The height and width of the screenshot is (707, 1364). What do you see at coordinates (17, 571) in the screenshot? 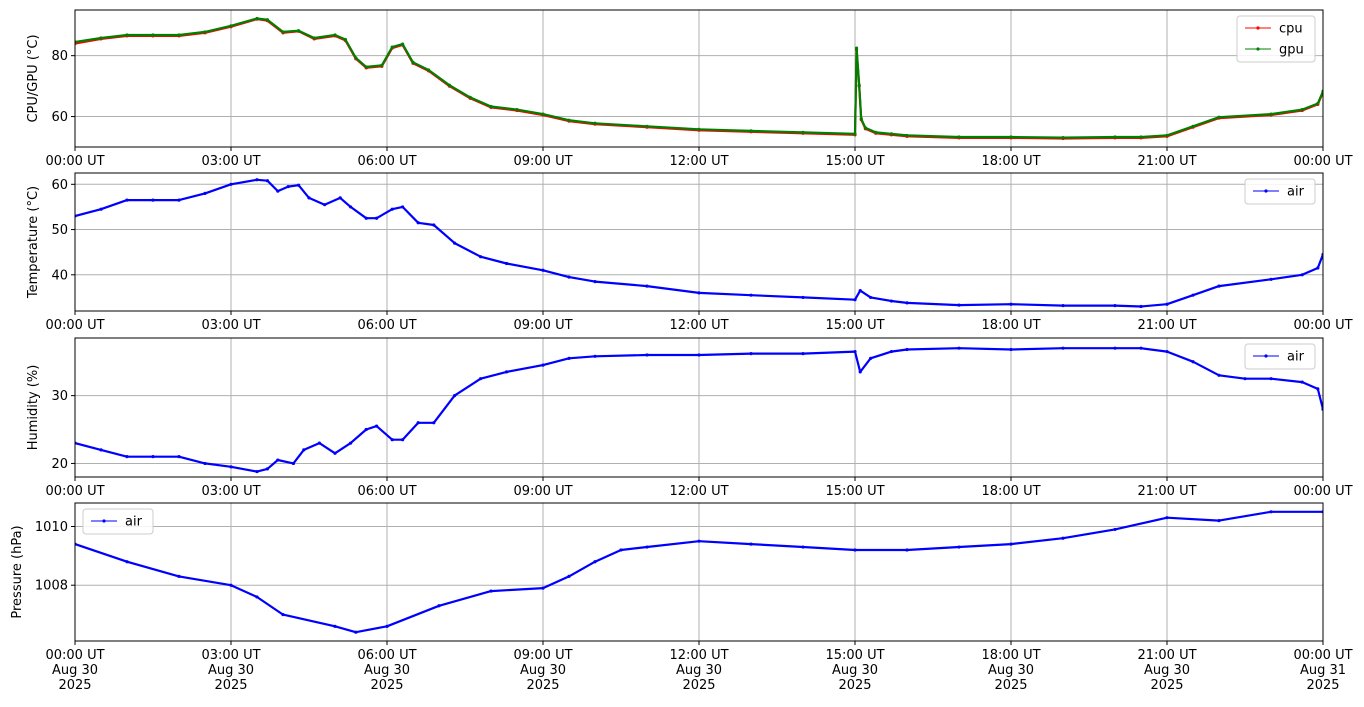
I see `y-axis-label: Pressure (hPa)` at bounding box center [17, 571].